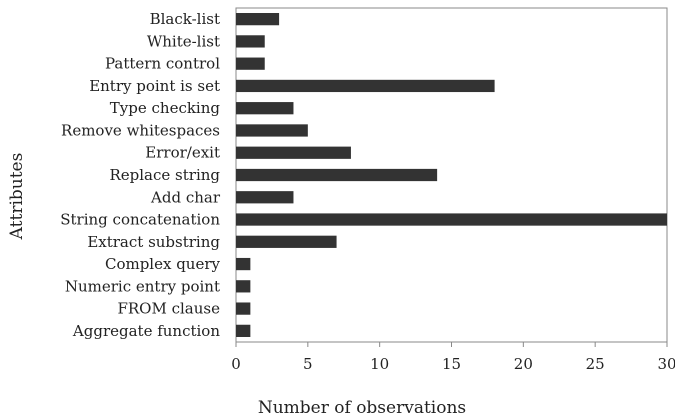  What do you see at coordinates (154, 86) in the screenshot?
I see `category-label-3: Entry point is set` at bounding box center [154, 86].